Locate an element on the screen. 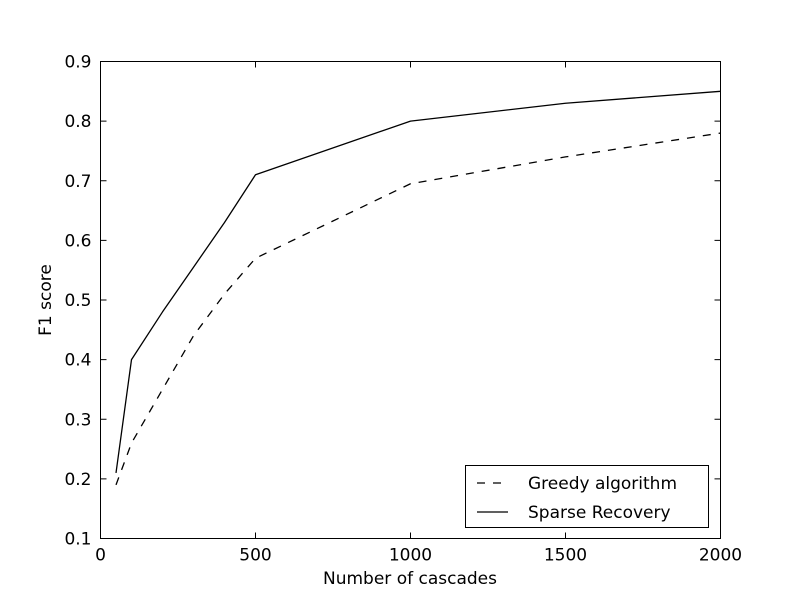 Image resolution: width=800 pixels, height=604 pixels. legend-box is located at coordinates (587, 496).